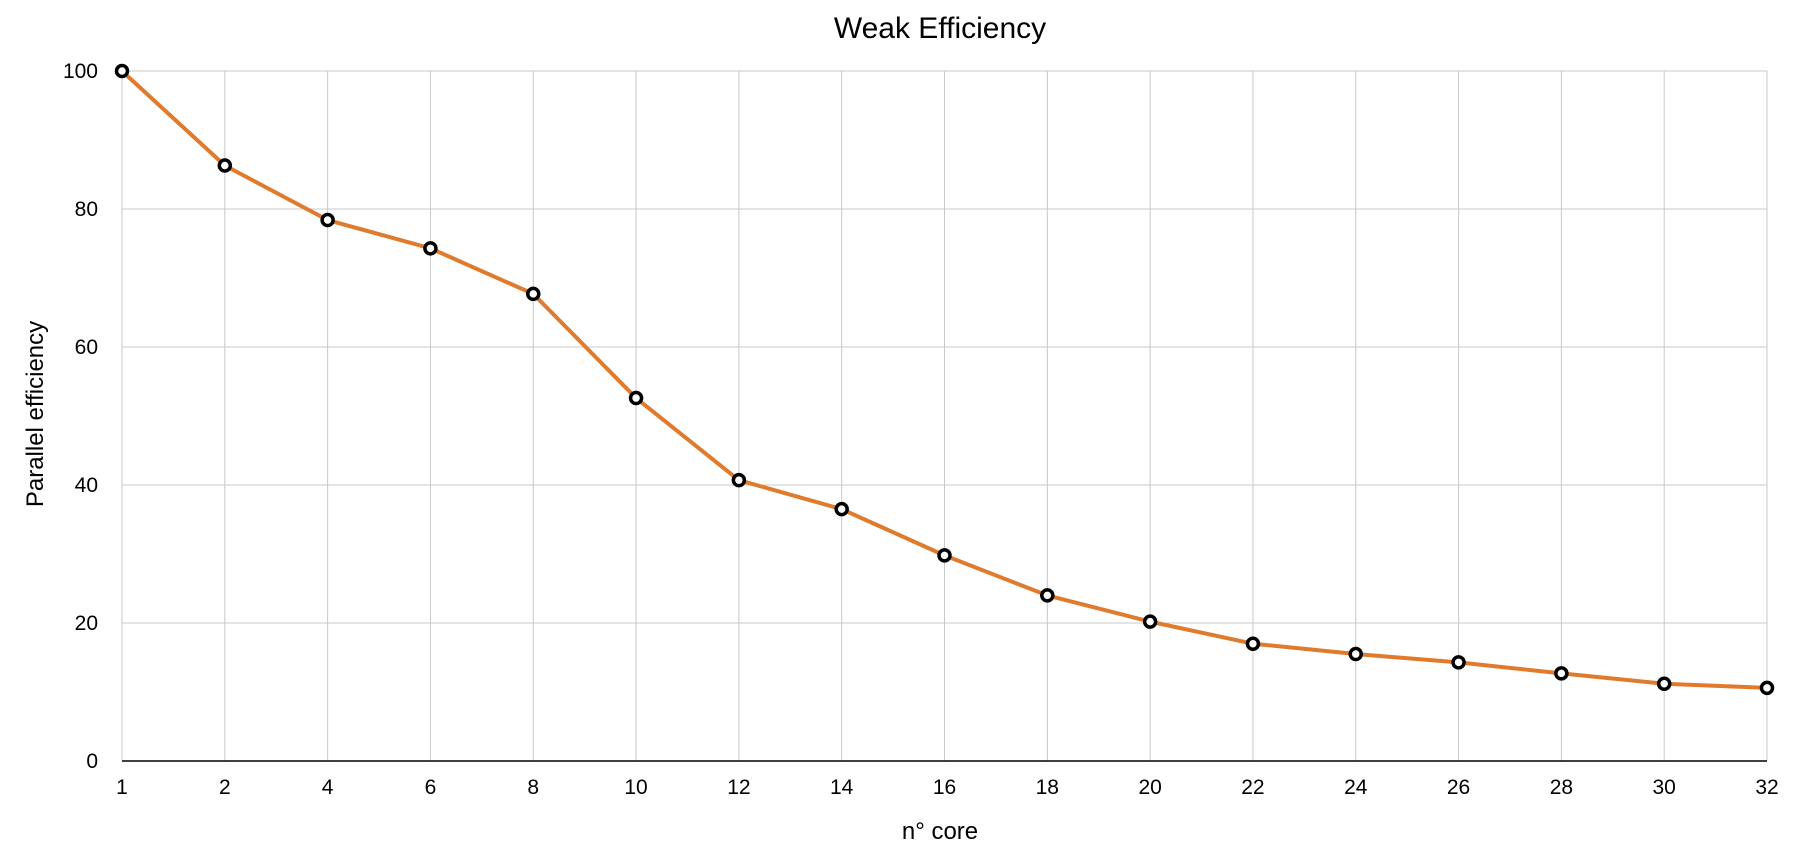 The image size is (1800, 852). I want to click on y-tick-label: 60, so click(86, 347).